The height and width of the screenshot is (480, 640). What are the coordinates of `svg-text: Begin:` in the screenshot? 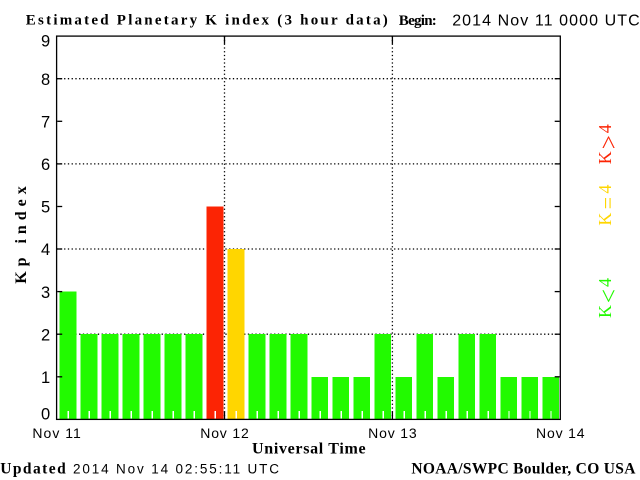 It's located at (418, 21).